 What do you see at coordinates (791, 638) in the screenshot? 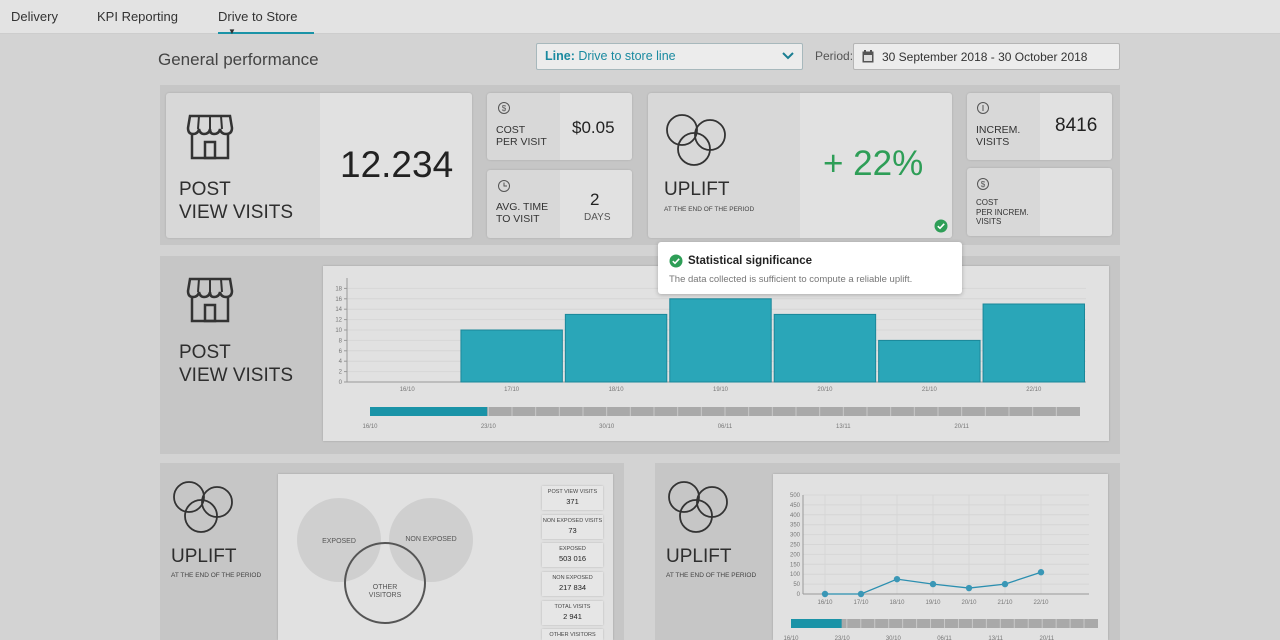
I see `bottom-timeline-label: 16/10` at bounding box center [791, 638].